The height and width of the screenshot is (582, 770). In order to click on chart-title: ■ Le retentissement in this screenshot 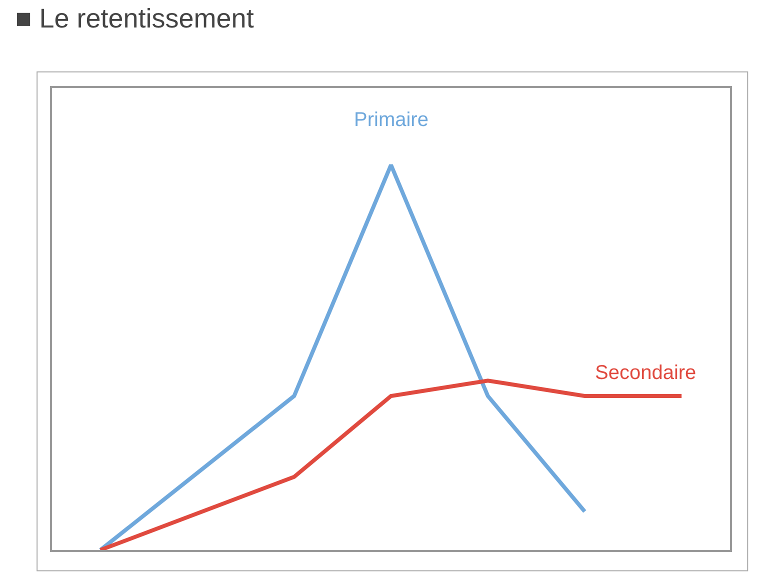, I will do `click(134, 19)`.